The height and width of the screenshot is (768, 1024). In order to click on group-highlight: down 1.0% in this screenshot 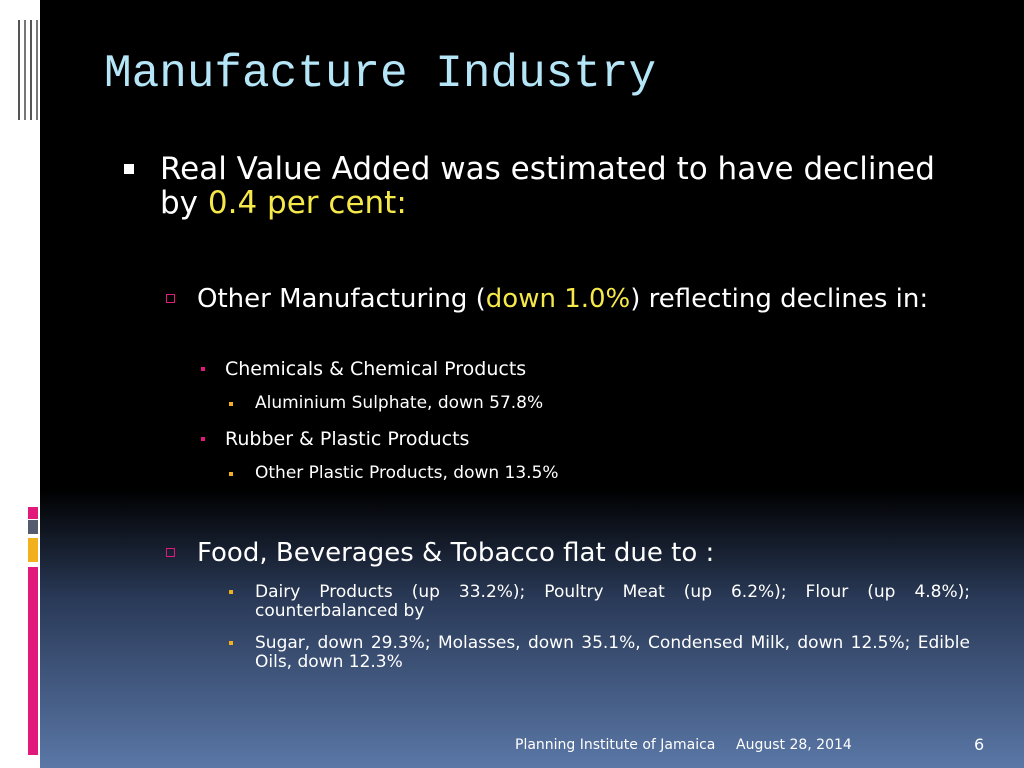, I will do `click(558, 299)`.